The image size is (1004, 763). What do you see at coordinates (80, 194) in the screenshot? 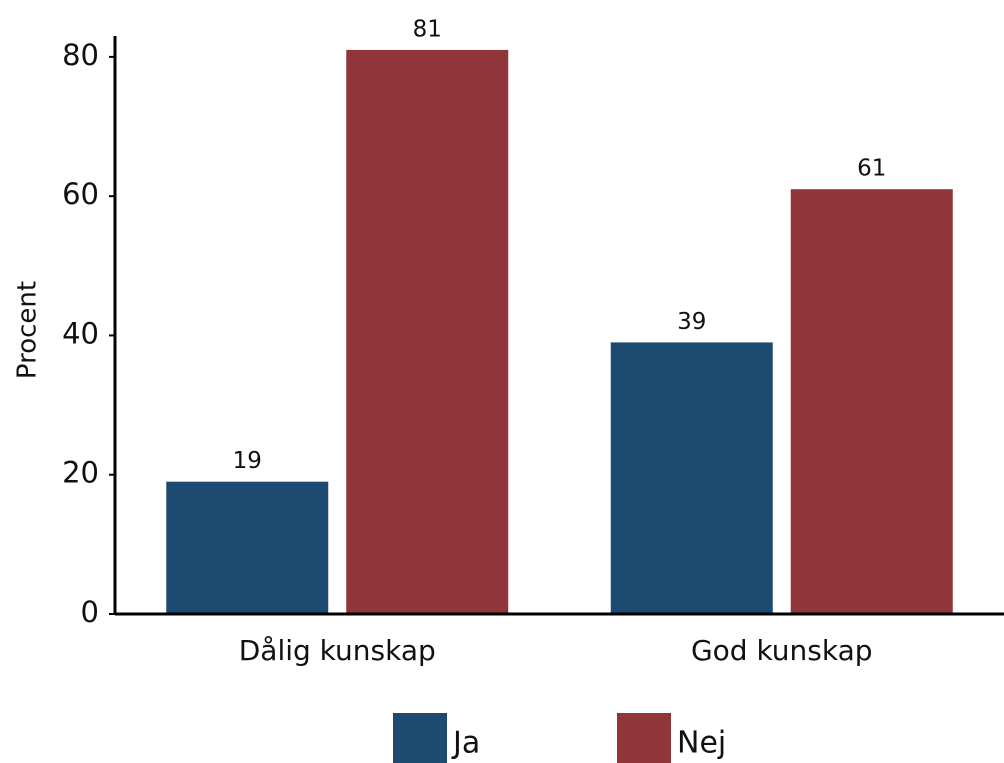
I see `y-tick-label: 60` at bounding box center [80, 194].